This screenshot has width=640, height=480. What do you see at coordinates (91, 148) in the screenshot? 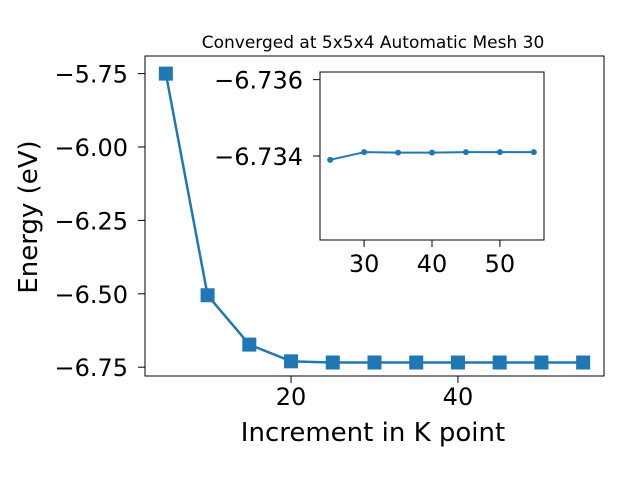
I see `main-y-tick-label: −6.00` at bounding box center [91, 148].